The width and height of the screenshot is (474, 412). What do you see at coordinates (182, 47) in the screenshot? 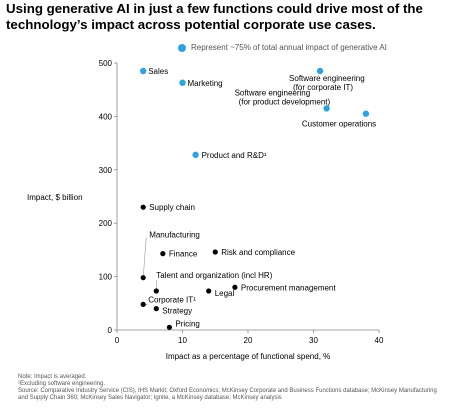
I see `legend-marker` at bounding box center [182, 47].